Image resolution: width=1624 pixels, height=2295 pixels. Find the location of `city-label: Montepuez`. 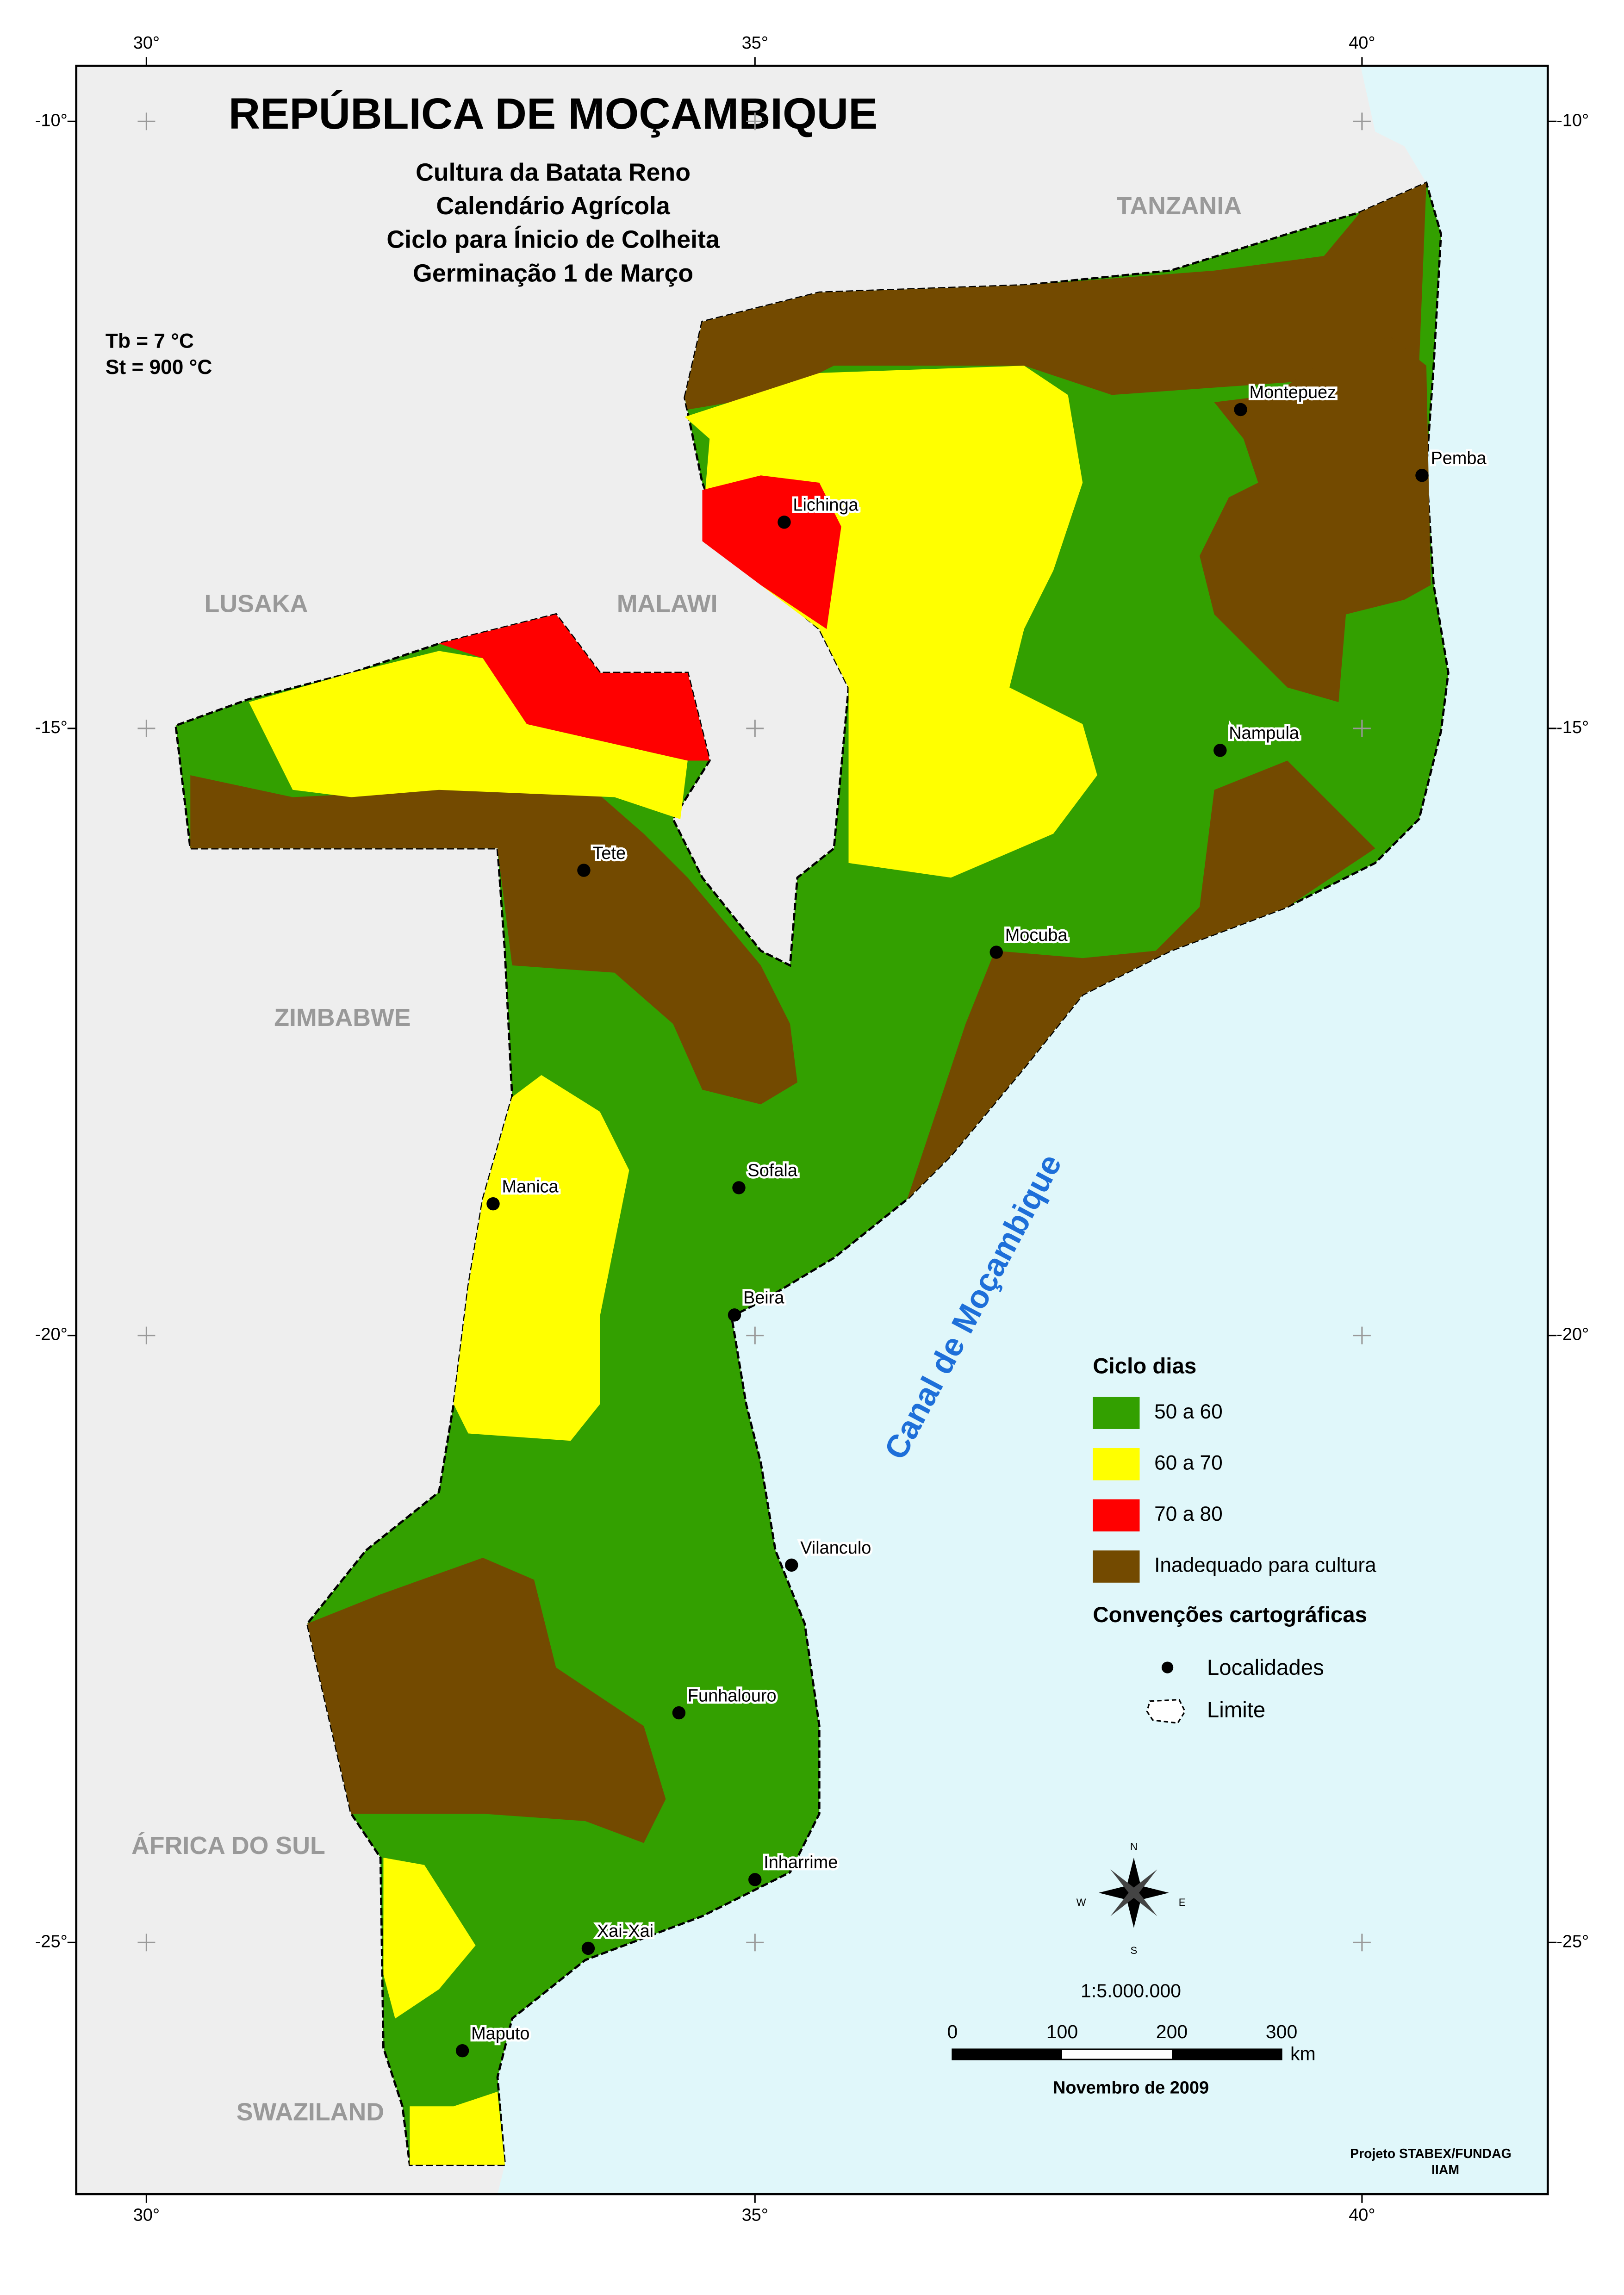

city-label: Montepuez is located at coordinates (1293, 392).